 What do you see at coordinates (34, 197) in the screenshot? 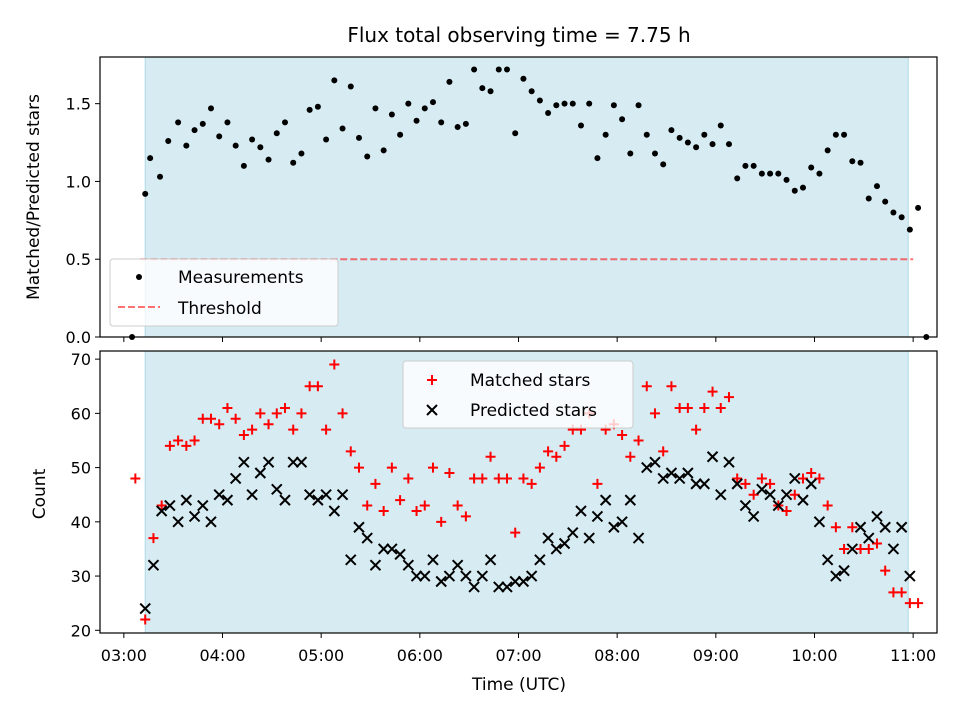
I see `top-y-axis-label: Matched/Predicted stars` at bounding box center [34, 197].